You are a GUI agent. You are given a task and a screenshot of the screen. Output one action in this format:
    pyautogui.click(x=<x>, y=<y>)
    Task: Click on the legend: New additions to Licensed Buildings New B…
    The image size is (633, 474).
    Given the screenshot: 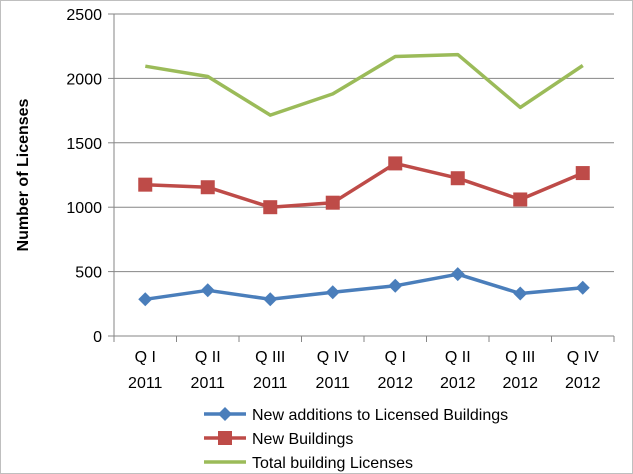 What is the action you would take?
    pyautogui.click(x=356, y=439)
    